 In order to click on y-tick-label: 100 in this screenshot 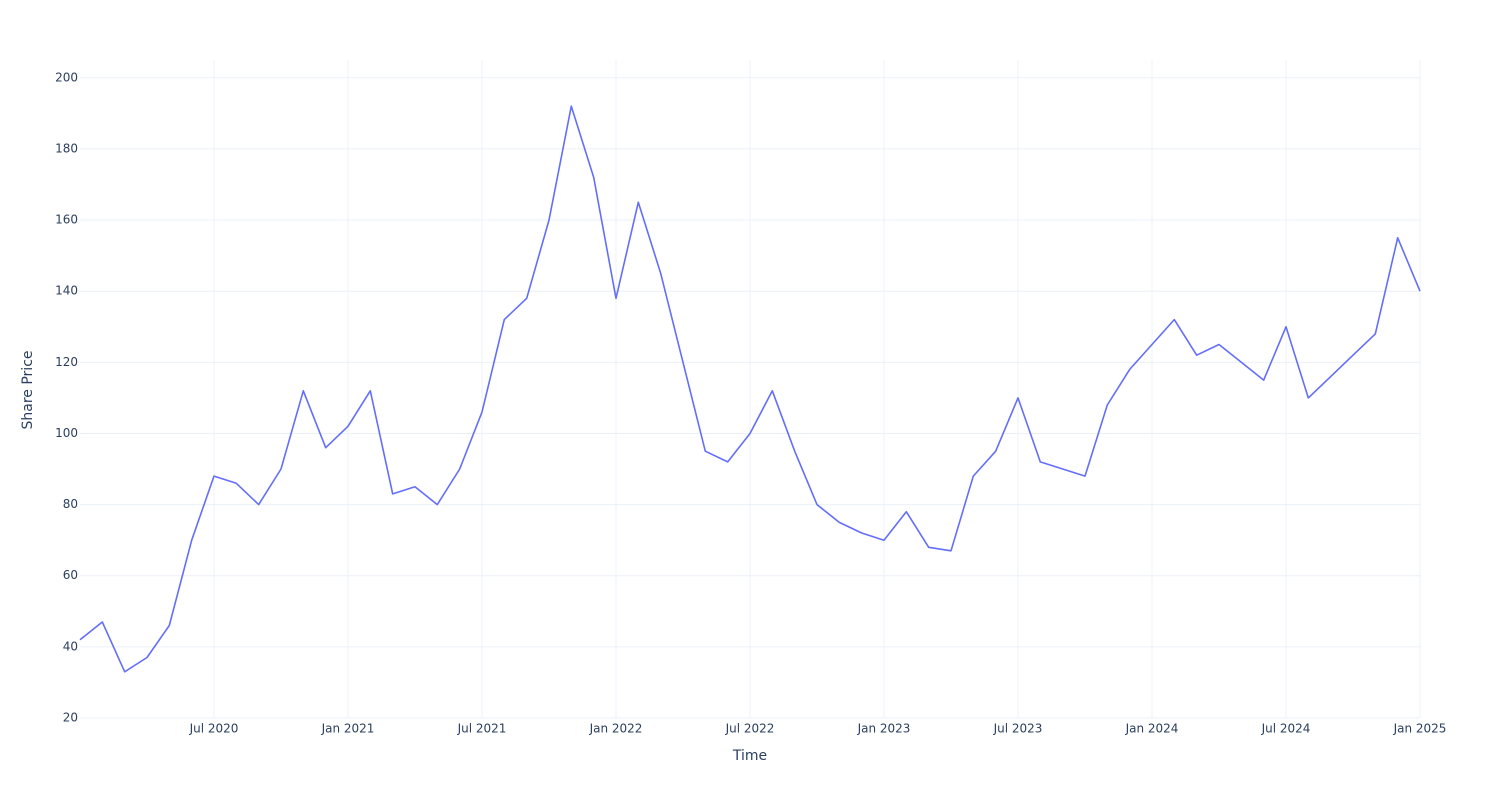, I will do `click(66, 433)`.